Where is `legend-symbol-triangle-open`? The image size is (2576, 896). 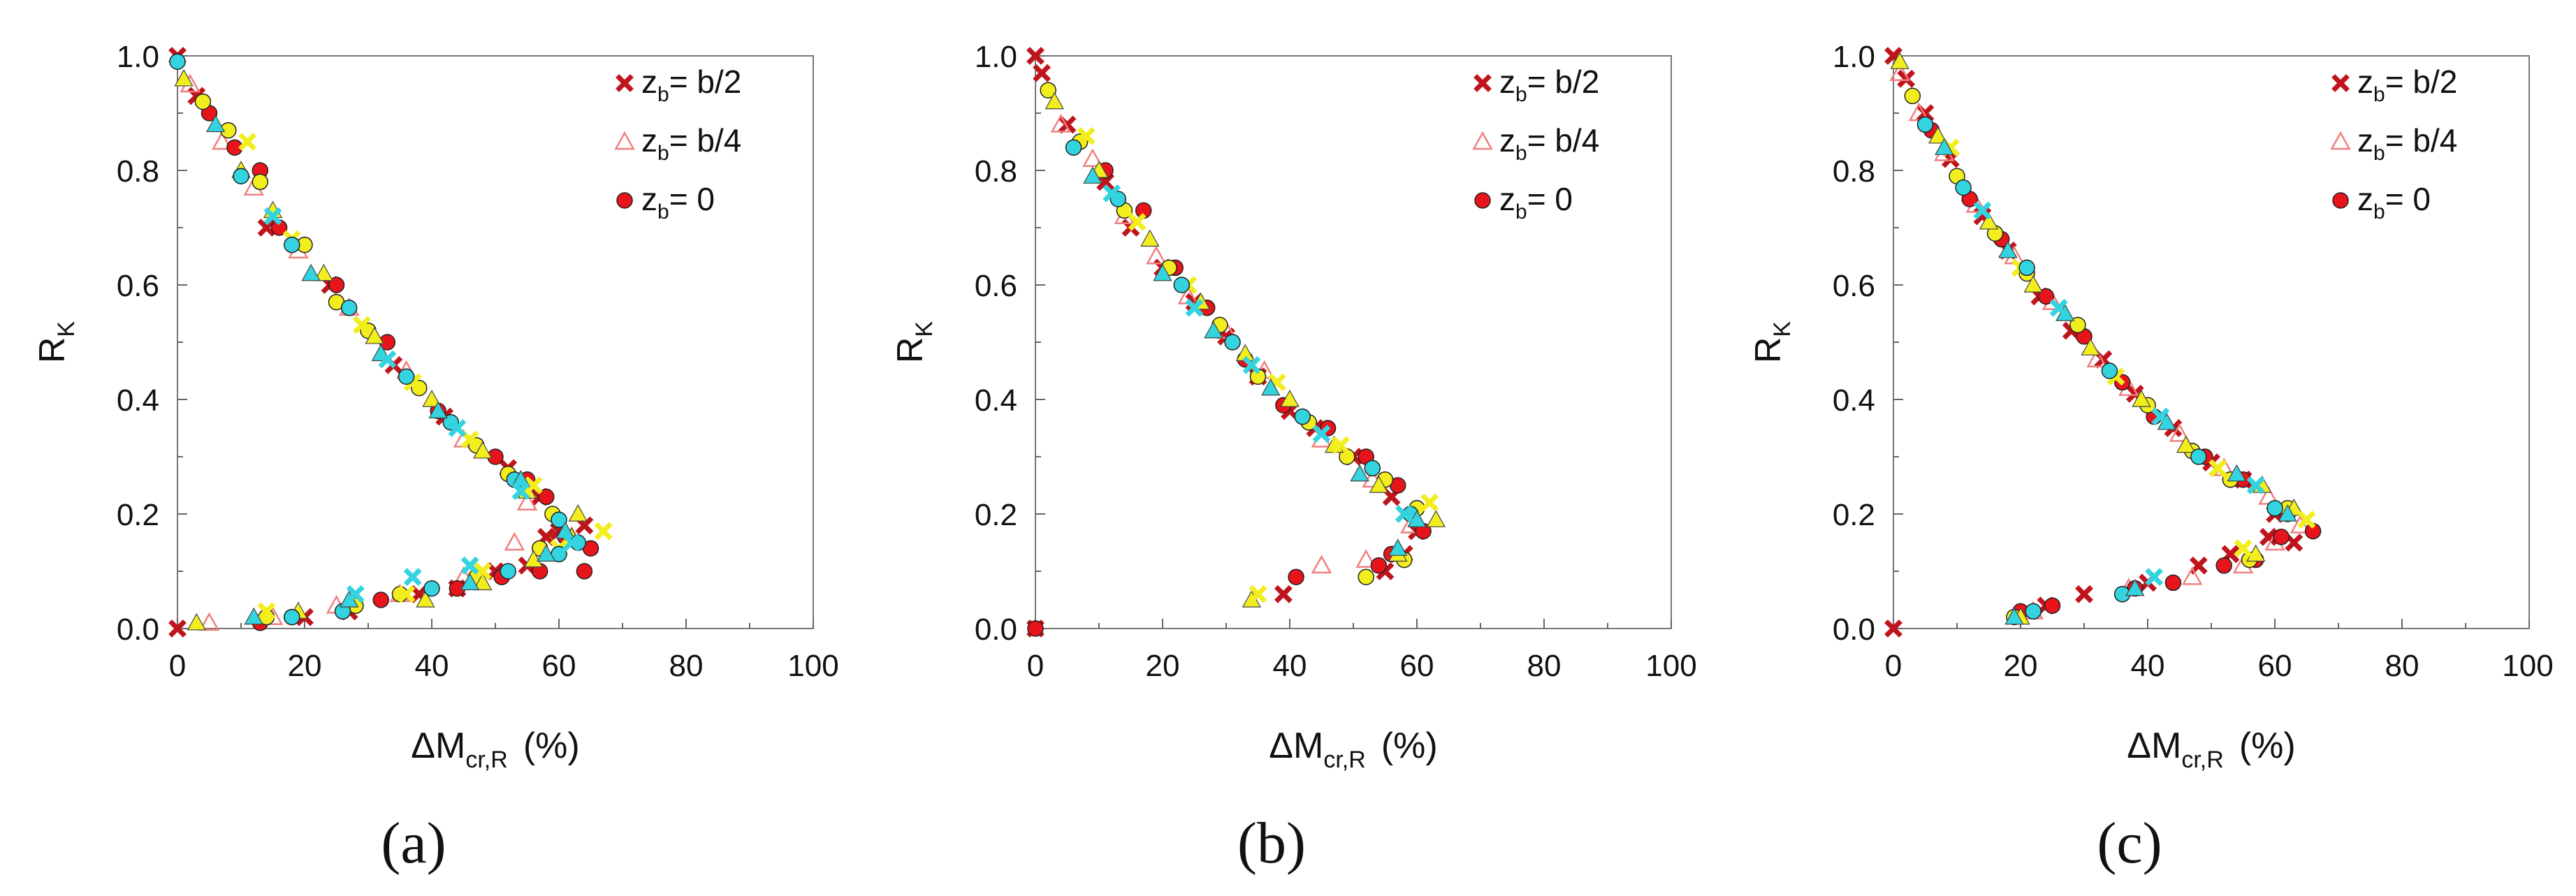 legend-symbol-triangle-open is located at coordinates (2340, 140).